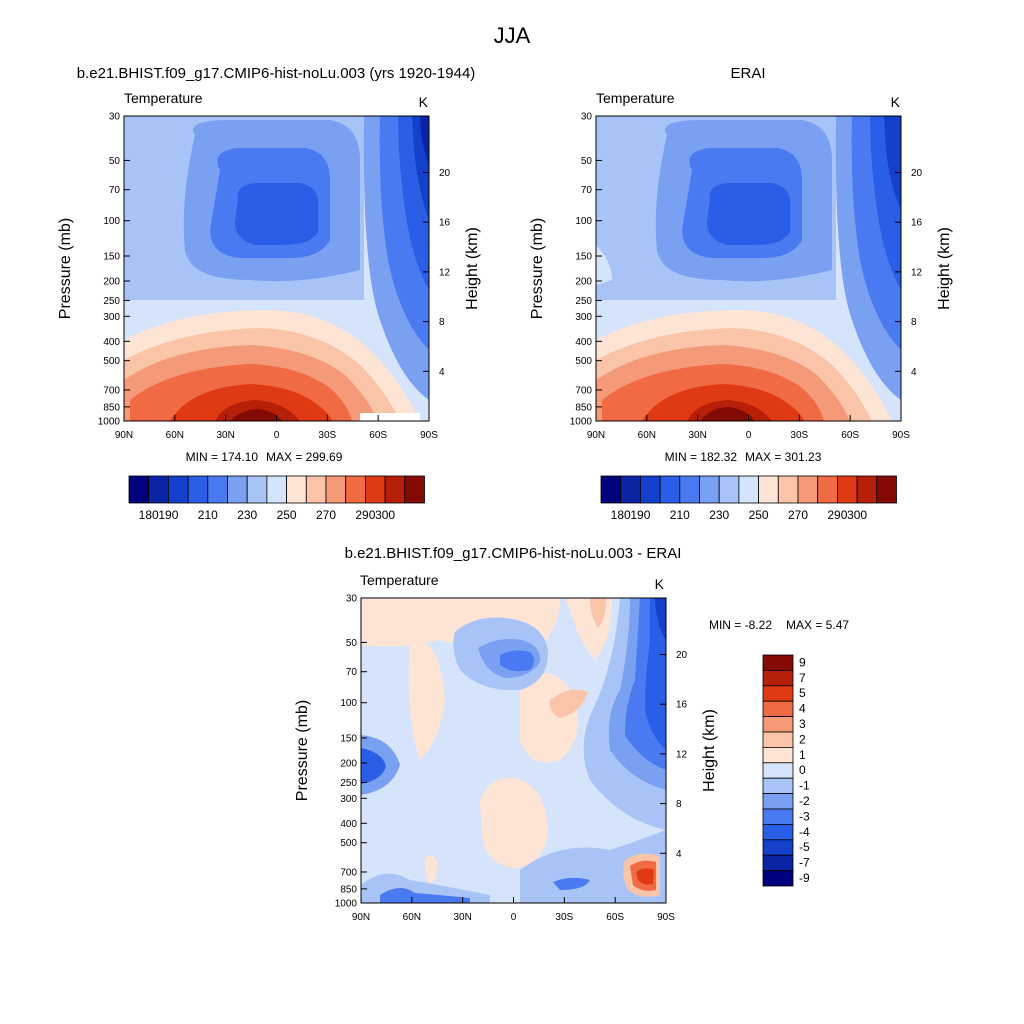 This screenshot has height=1024, width=1024. Describe the element at coordinates (679, 804) in the screenshot. I see `right-tick-label: 8` at that location.